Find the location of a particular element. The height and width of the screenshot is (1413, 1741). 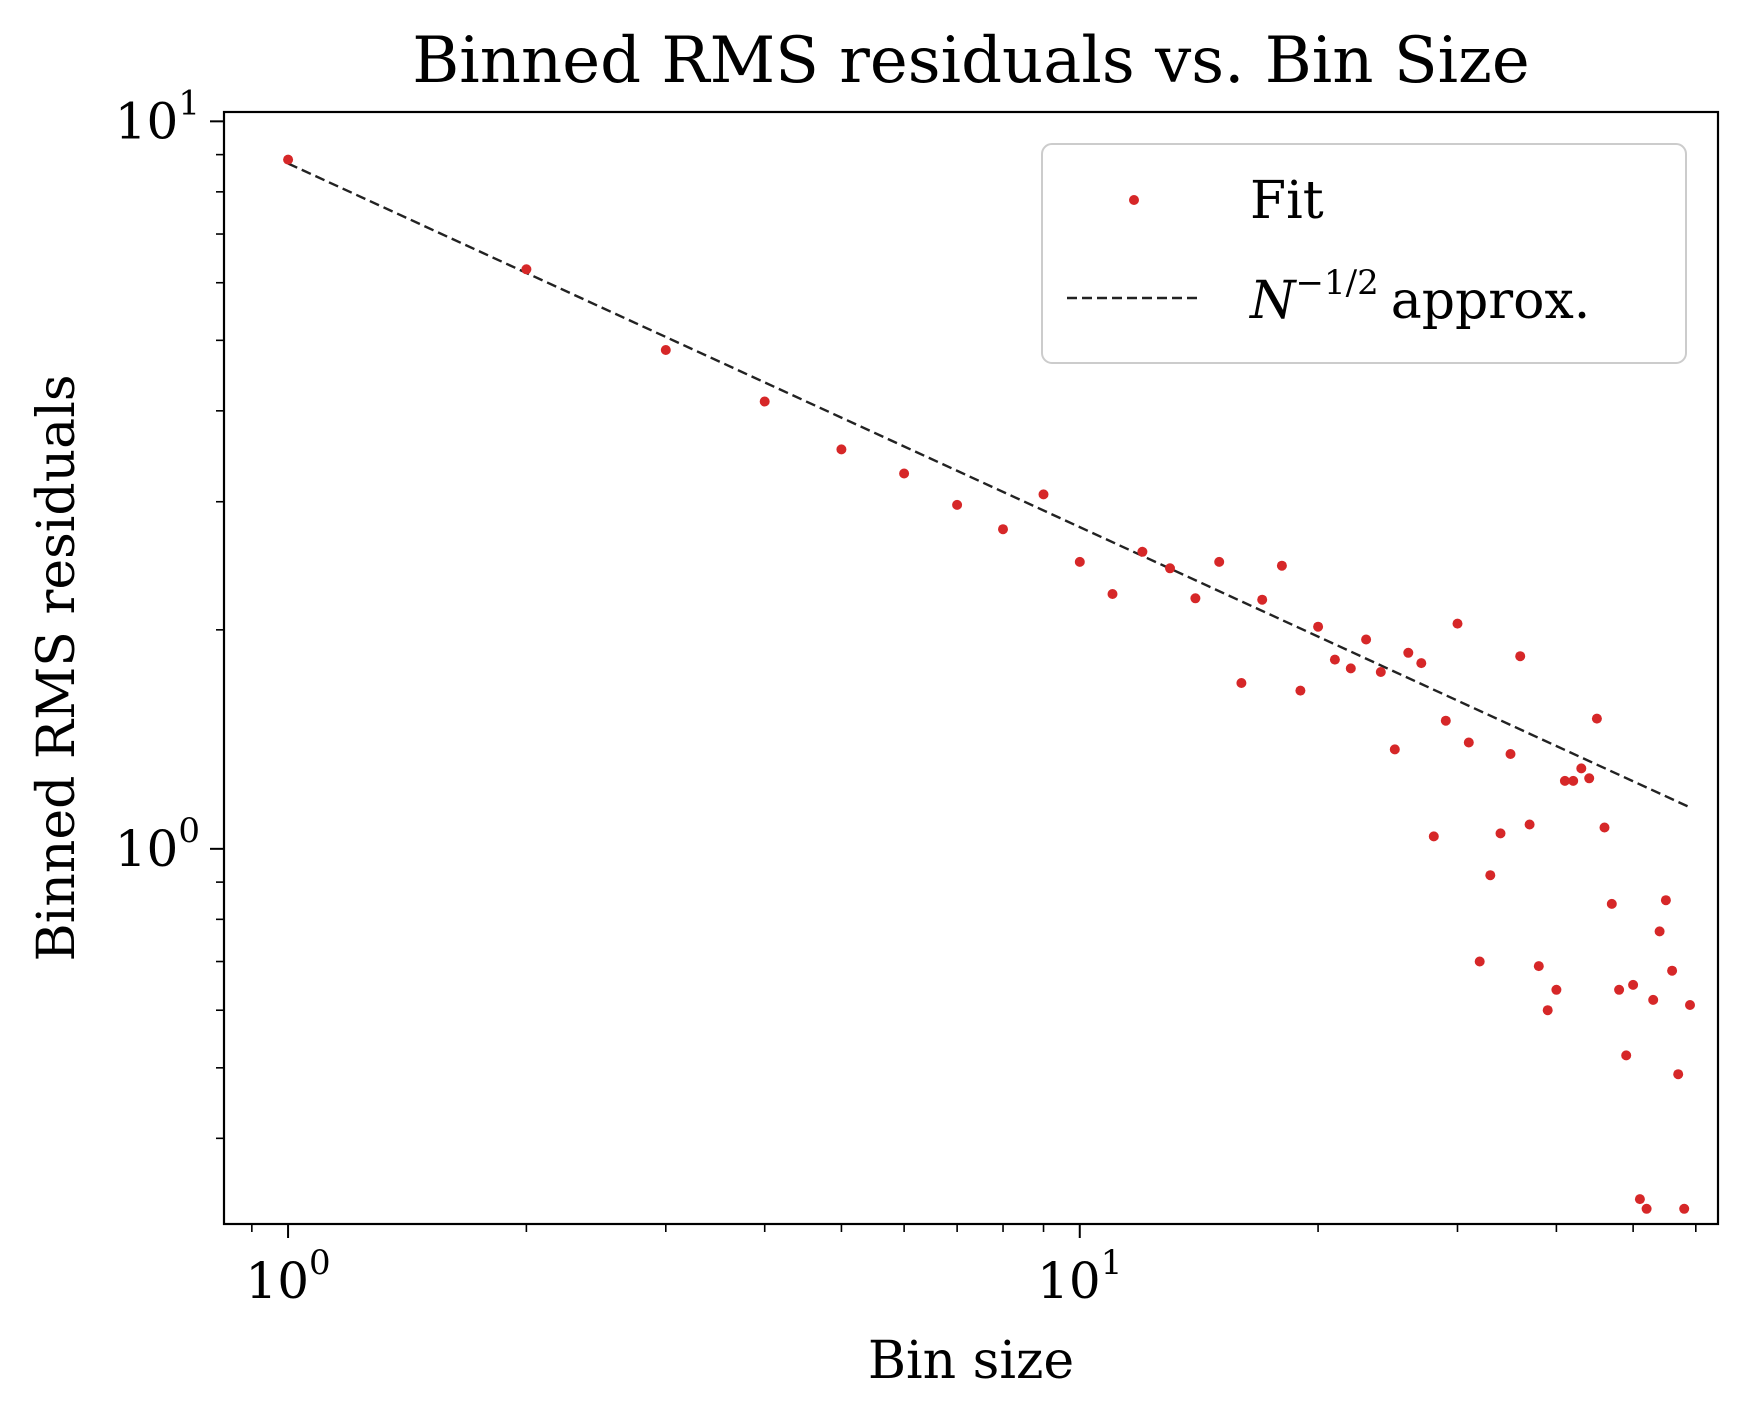

legend-exponent: −1/2 is located at coordinates (1337, 283).